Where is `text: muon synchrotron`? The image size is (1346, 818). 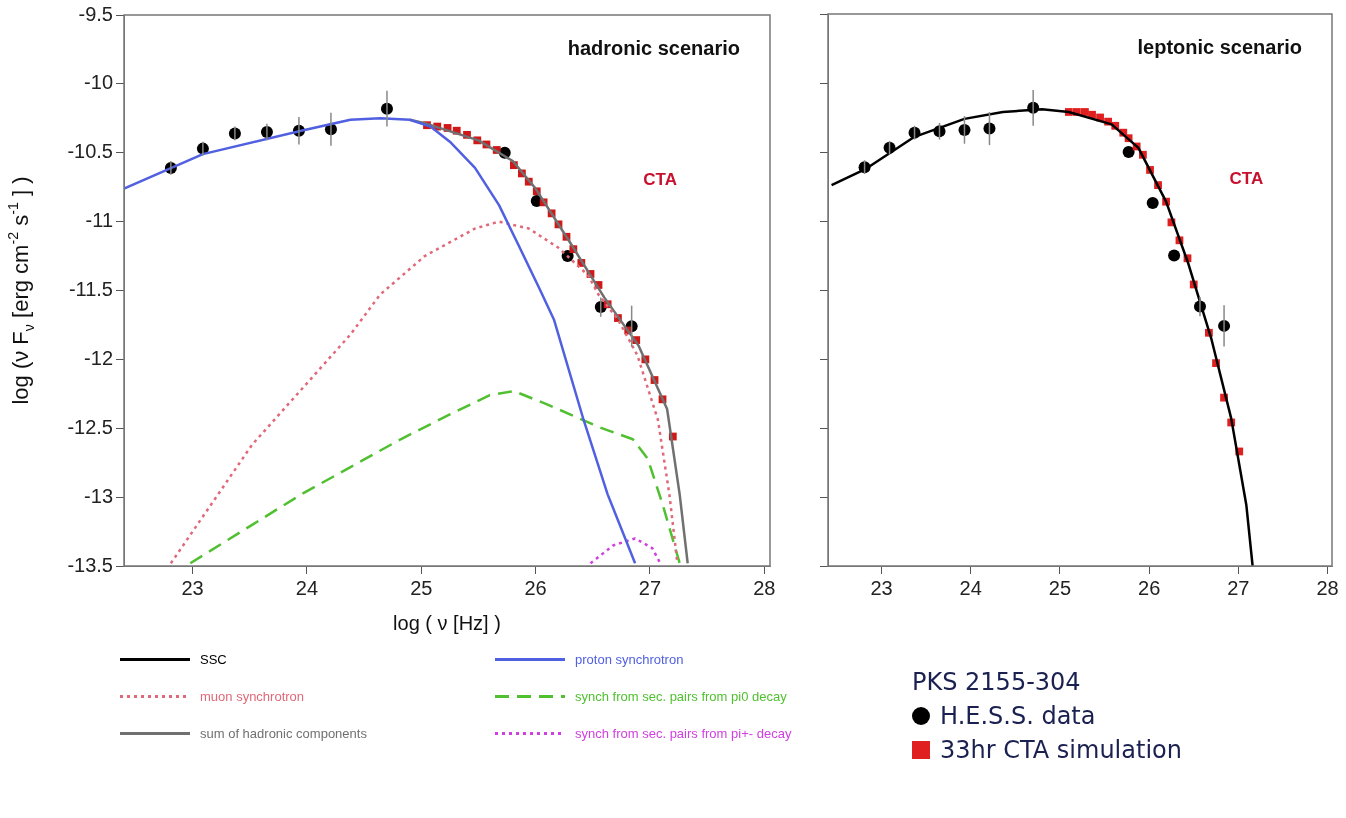 text: muon synchrotron is located at coordinates (252, 696).